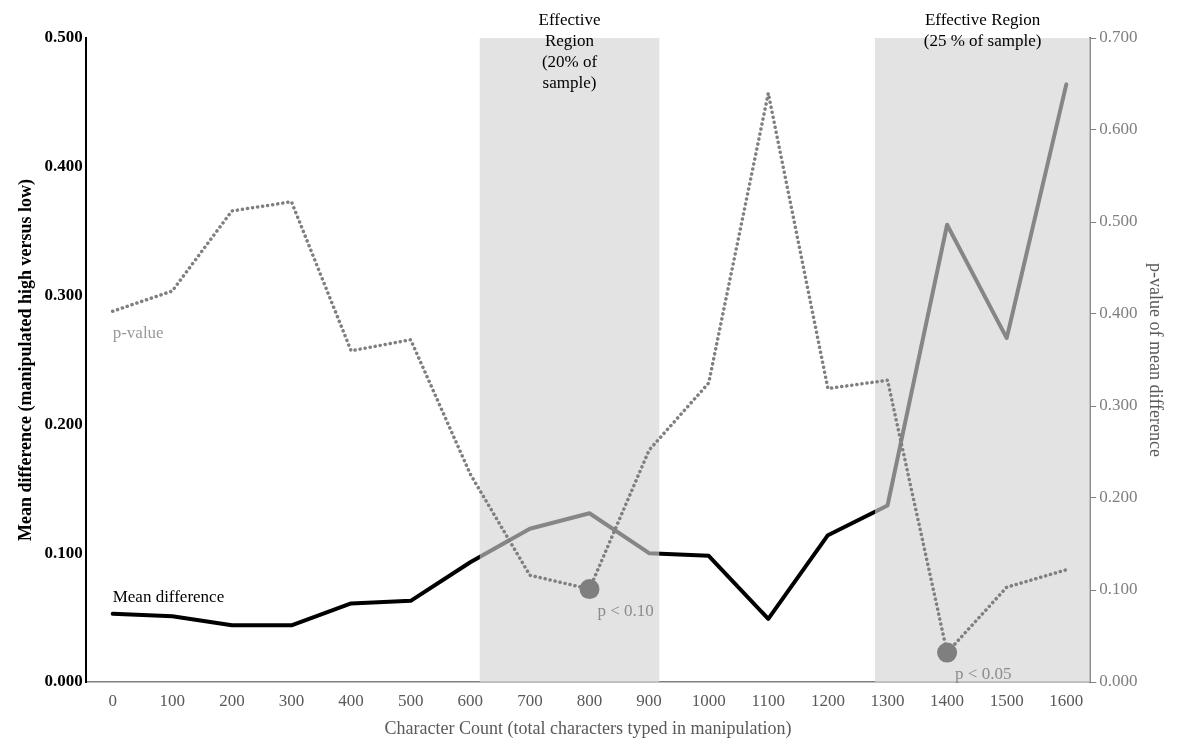 This screenshot has width=1188, height=755. Describe the element at coordinates (1066, 700) in the screenshot. I see `x-tick-label: 1600` at that location.